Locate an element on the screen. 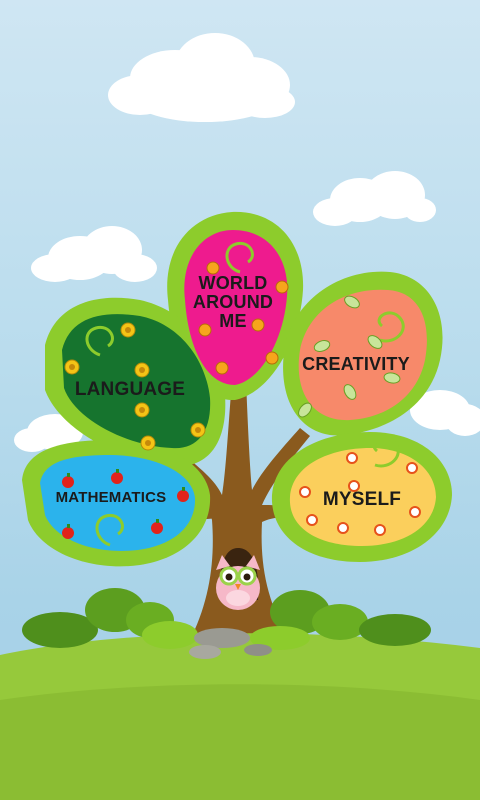  leaf-language is located at coordinates (136, 381).